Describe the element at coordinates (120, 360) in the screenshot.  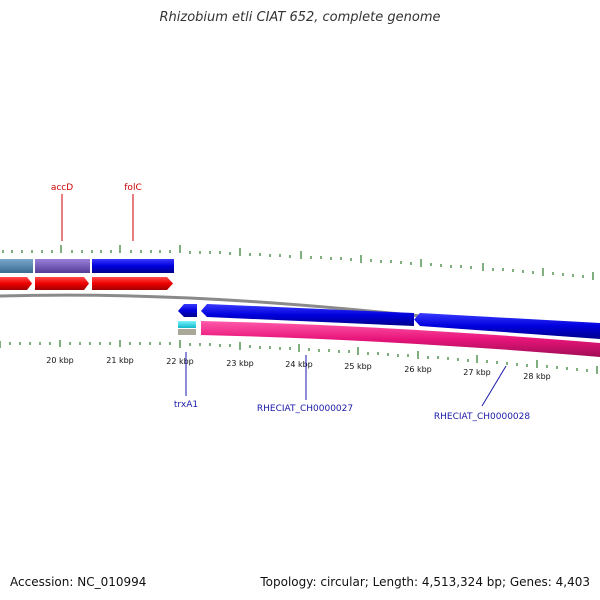
I see `scale-label: 21 kbp` at that location.